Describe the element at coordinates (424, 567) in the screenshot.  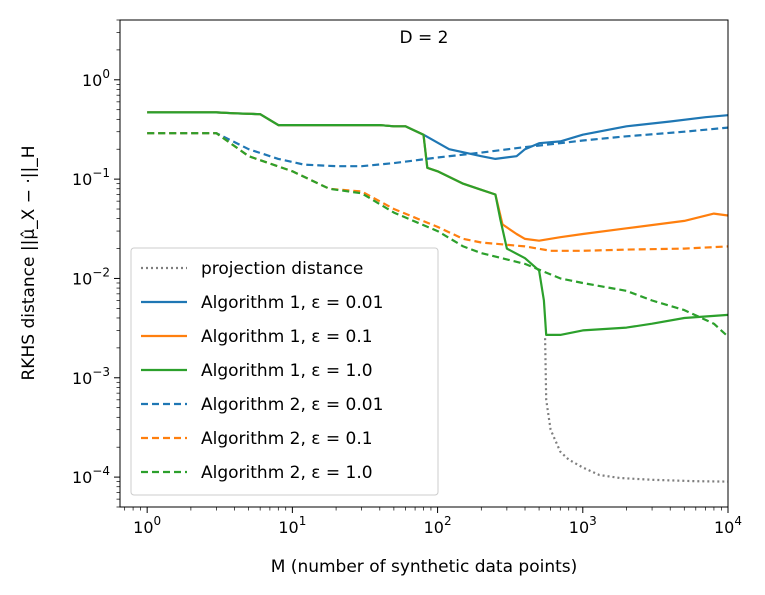
I see `x-axis-label: M (number of synthetic data points)` at that location.